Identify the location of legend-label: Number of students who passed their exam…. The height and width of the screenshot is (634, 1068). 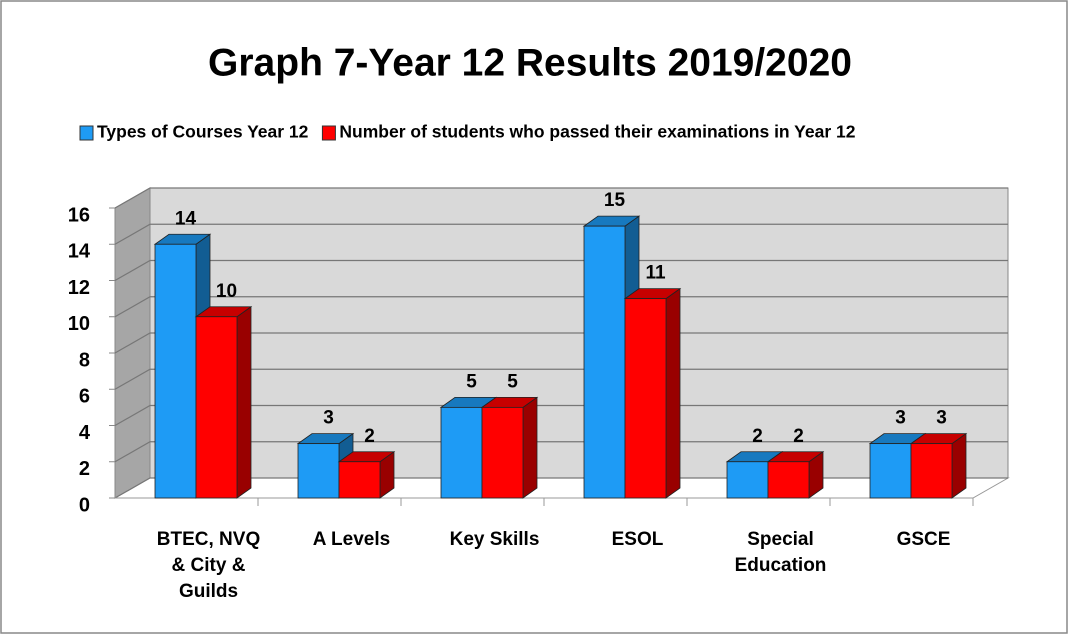
(597, 132).